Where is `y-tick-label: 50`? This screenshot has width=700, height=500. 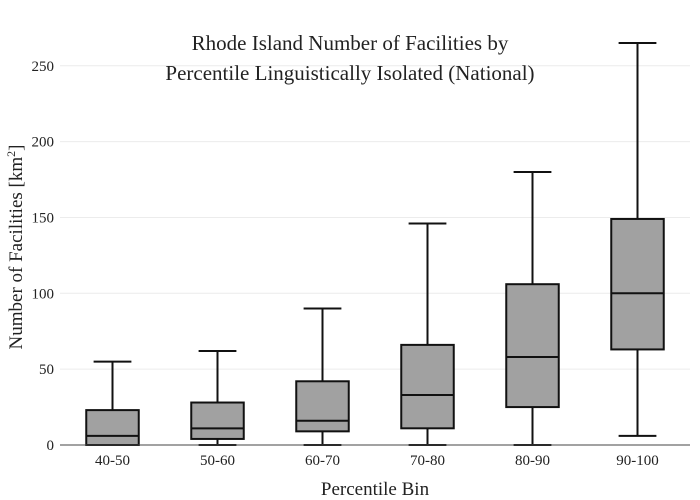 y-tick-label: 50 is located at coordinates (46, 370).